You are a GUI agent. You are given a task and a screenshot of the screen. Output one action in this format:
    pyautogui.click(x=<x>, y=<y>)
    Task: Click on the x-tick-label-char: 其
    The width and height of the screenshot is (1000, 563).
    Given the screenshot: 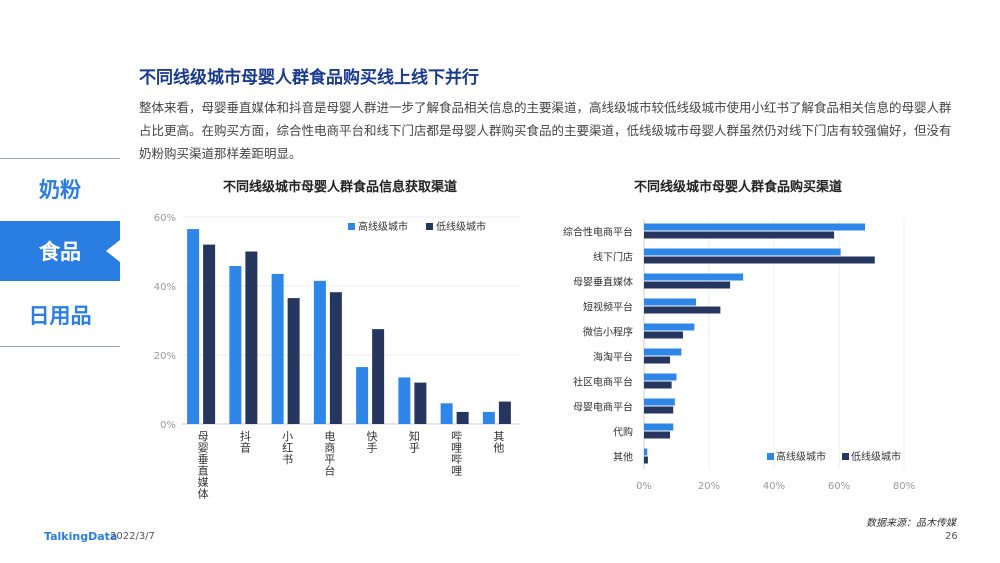 What is the action you would take?
    pyautogui.click(x=498, y=436)
    